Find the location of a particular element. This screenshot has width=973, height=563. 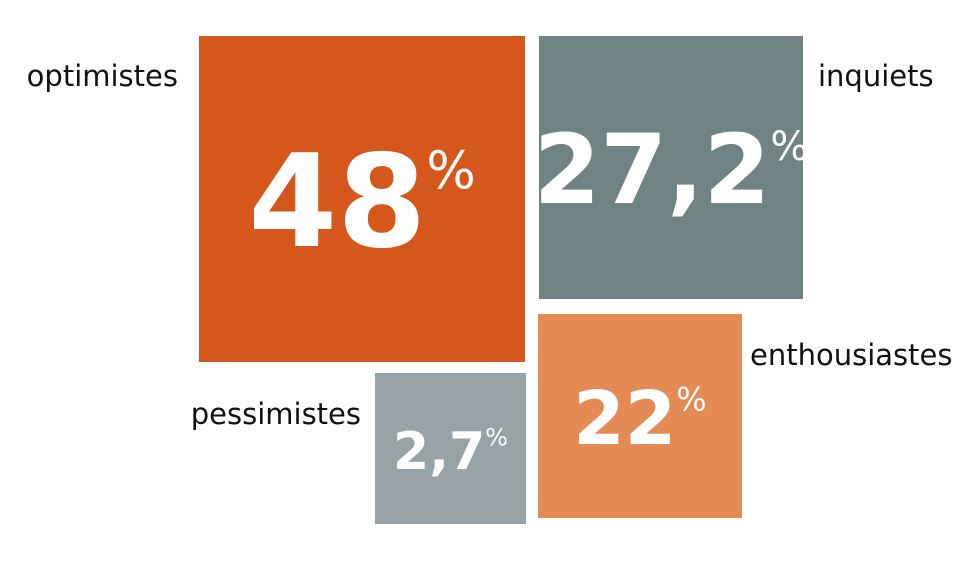

category-label: pessimistes is located at coordinates (276, 414).